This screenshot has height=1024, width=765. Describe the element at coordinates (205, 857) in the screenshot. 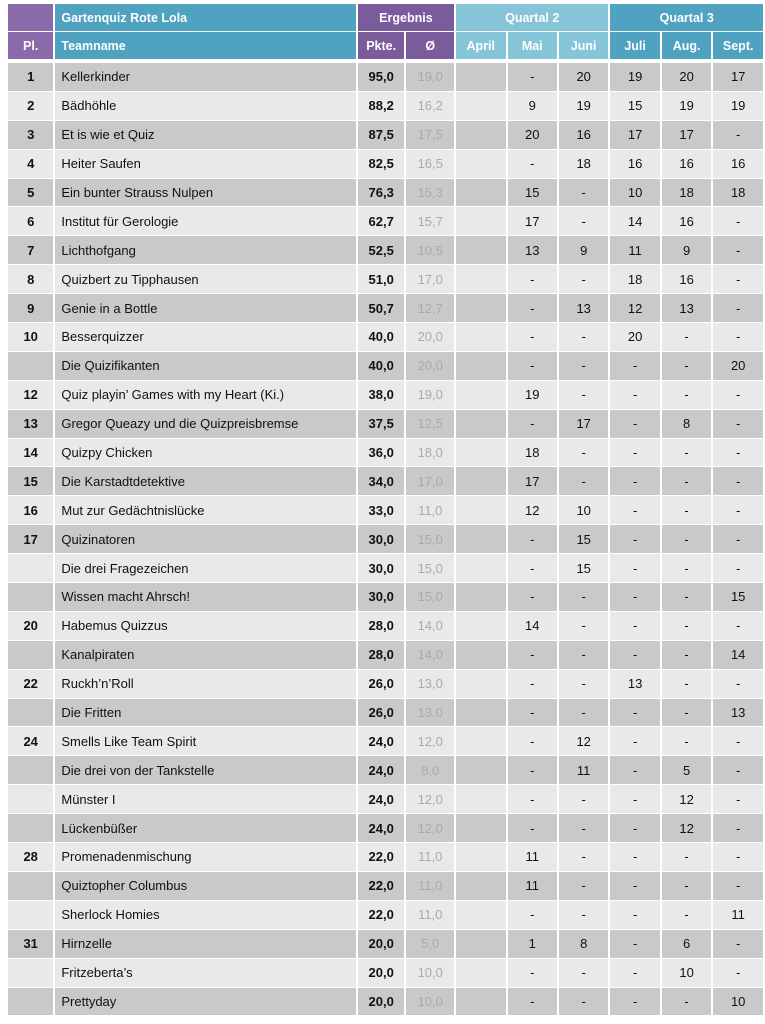

I see `cell-teamname: Promenadenmischung` at that location.